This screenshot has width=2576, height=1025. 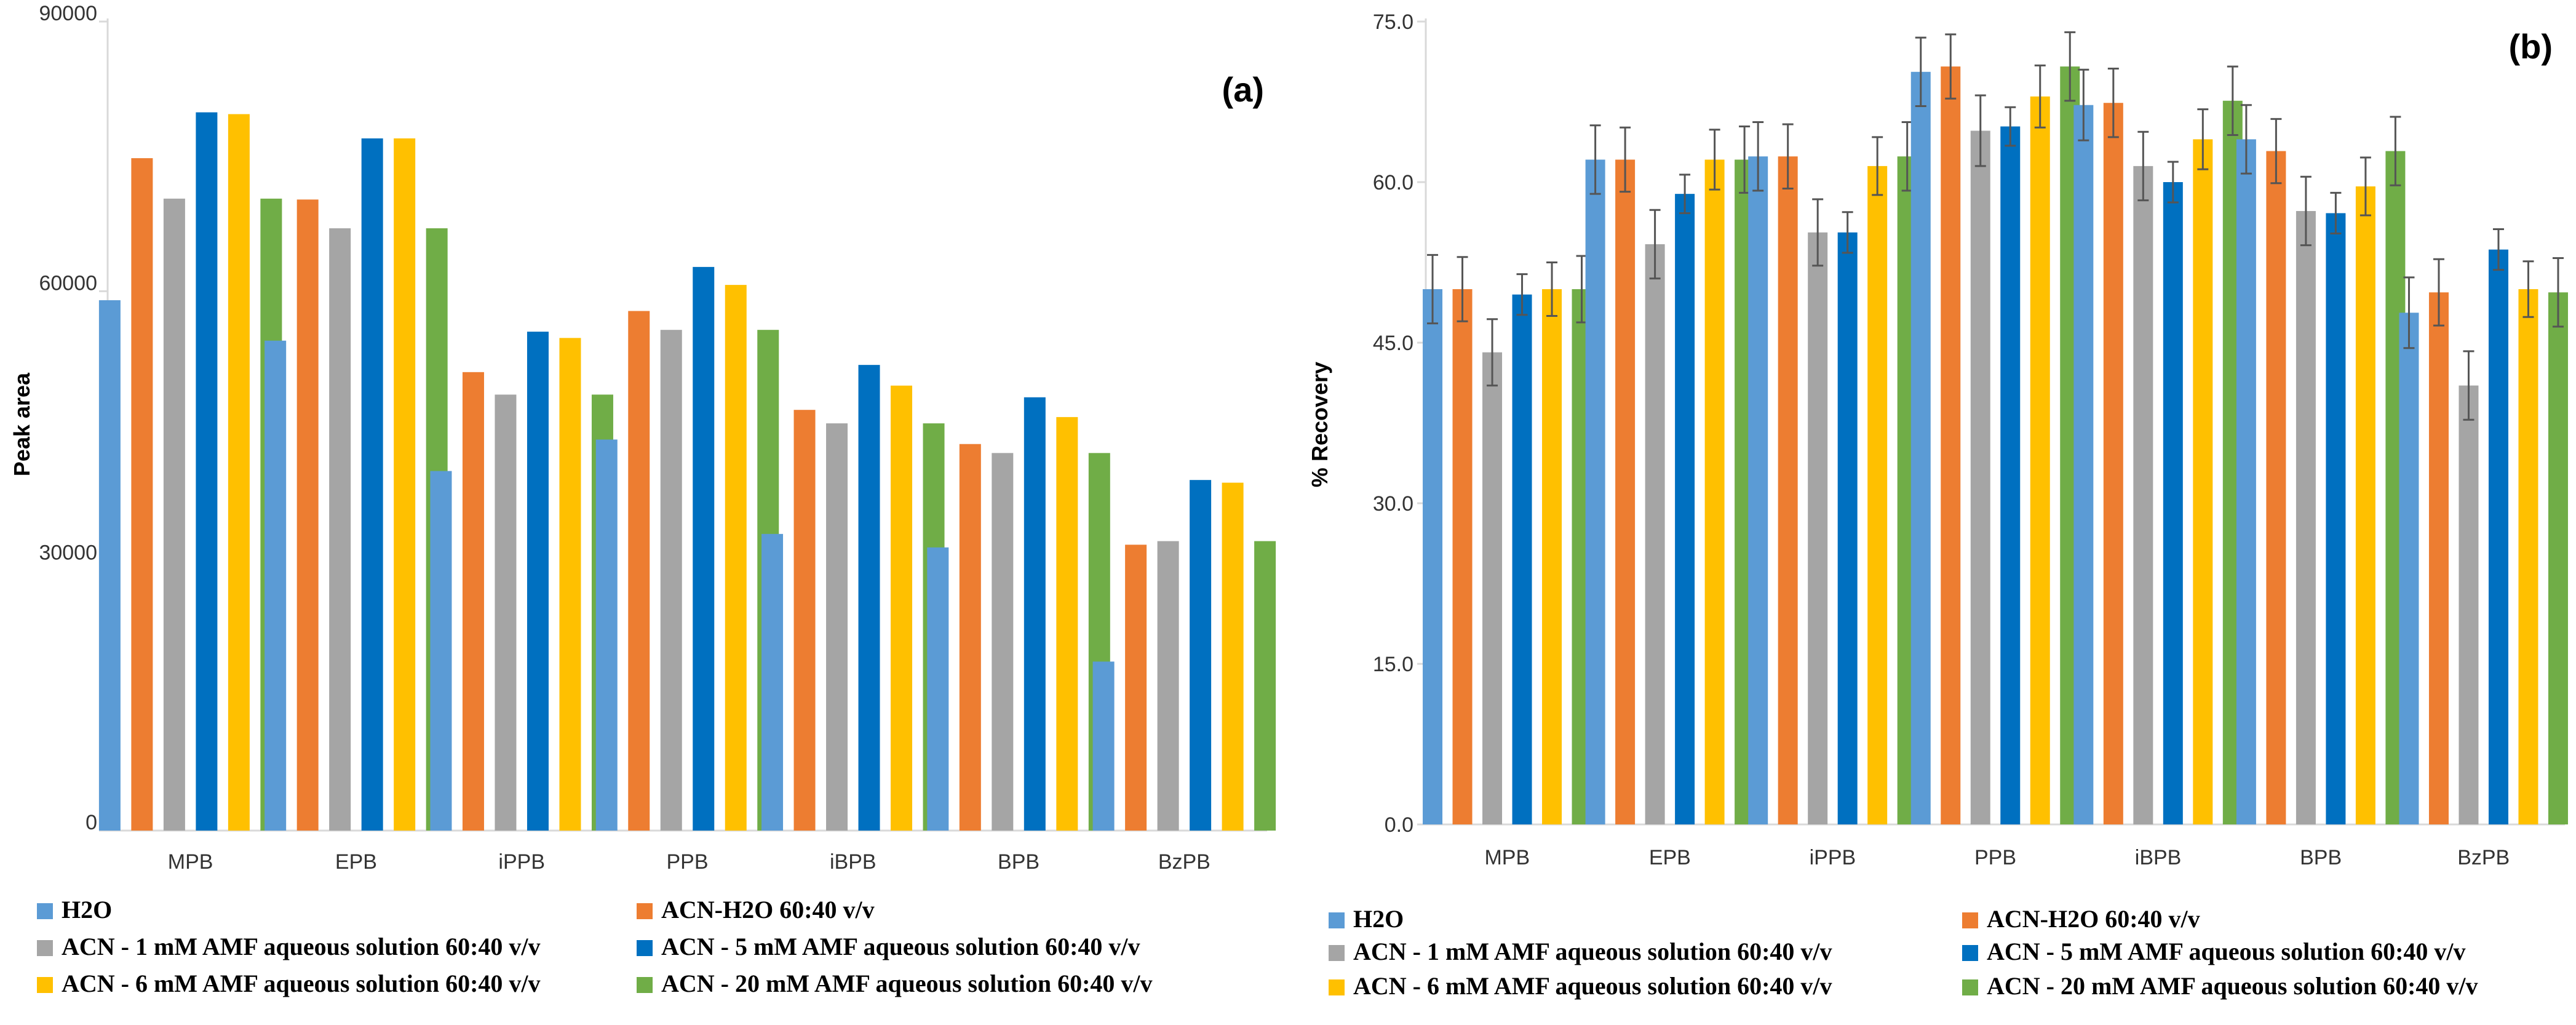 What do you see at coordinates (1265, 686) in the screenshot?
I see `bar-bzpb-acn-20mm` at bounding box center [1265, 686].